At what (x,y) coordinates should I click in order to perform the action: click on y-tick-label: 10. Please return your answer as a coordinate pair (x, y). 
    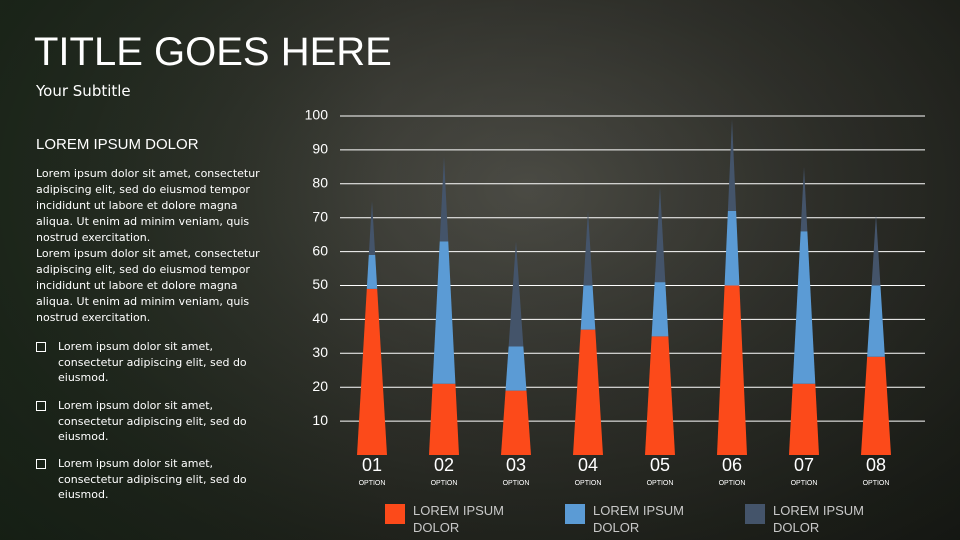
    Looking at the image, I should click on (320, 420).